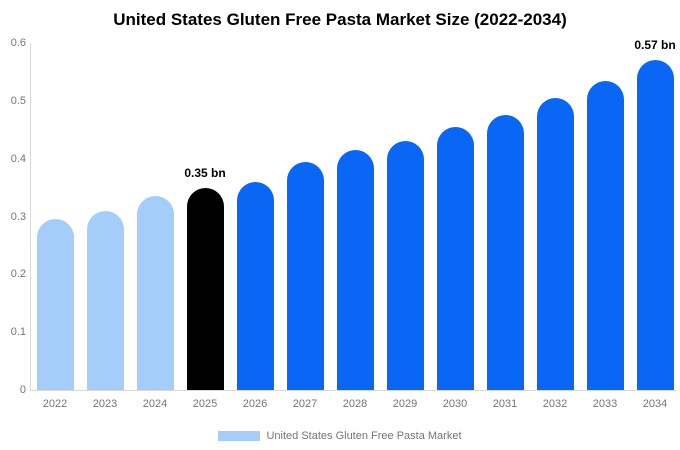 Image resolution: width=680 pixels, height=450 pixels. I want to click on y-tick-label: 0.4, so click(18, 158).